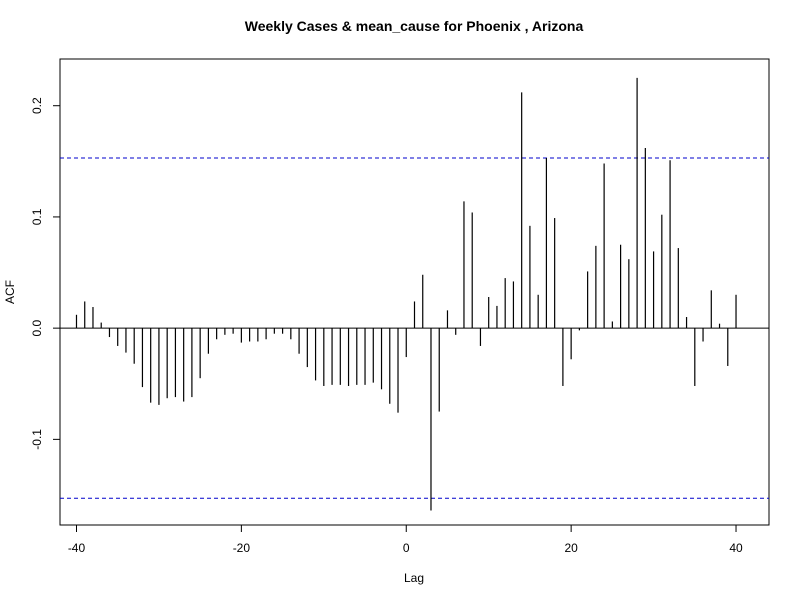  Describe the element at coordinates (37, 327) in the screenshot. I see `y-tick-label: 0.0` at that location.